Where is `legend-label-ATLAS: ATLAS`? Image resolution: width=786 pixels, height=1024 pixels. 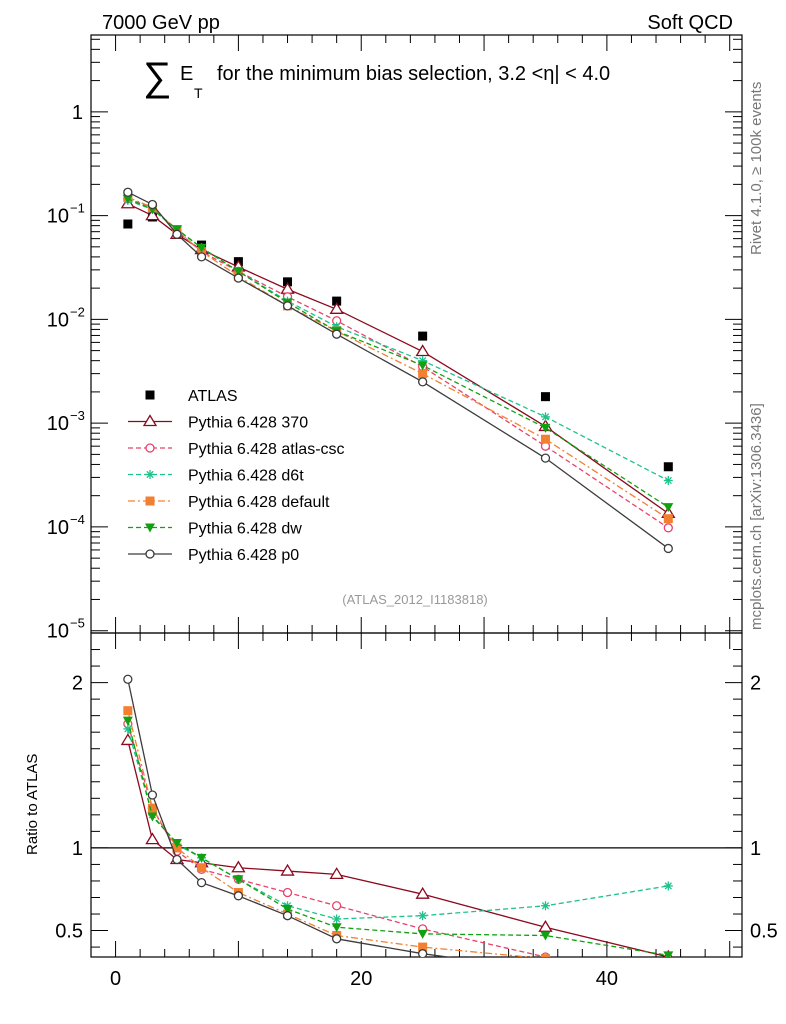 legend-label-ATLAS: ATLAS is located at coordinates (213, 396).